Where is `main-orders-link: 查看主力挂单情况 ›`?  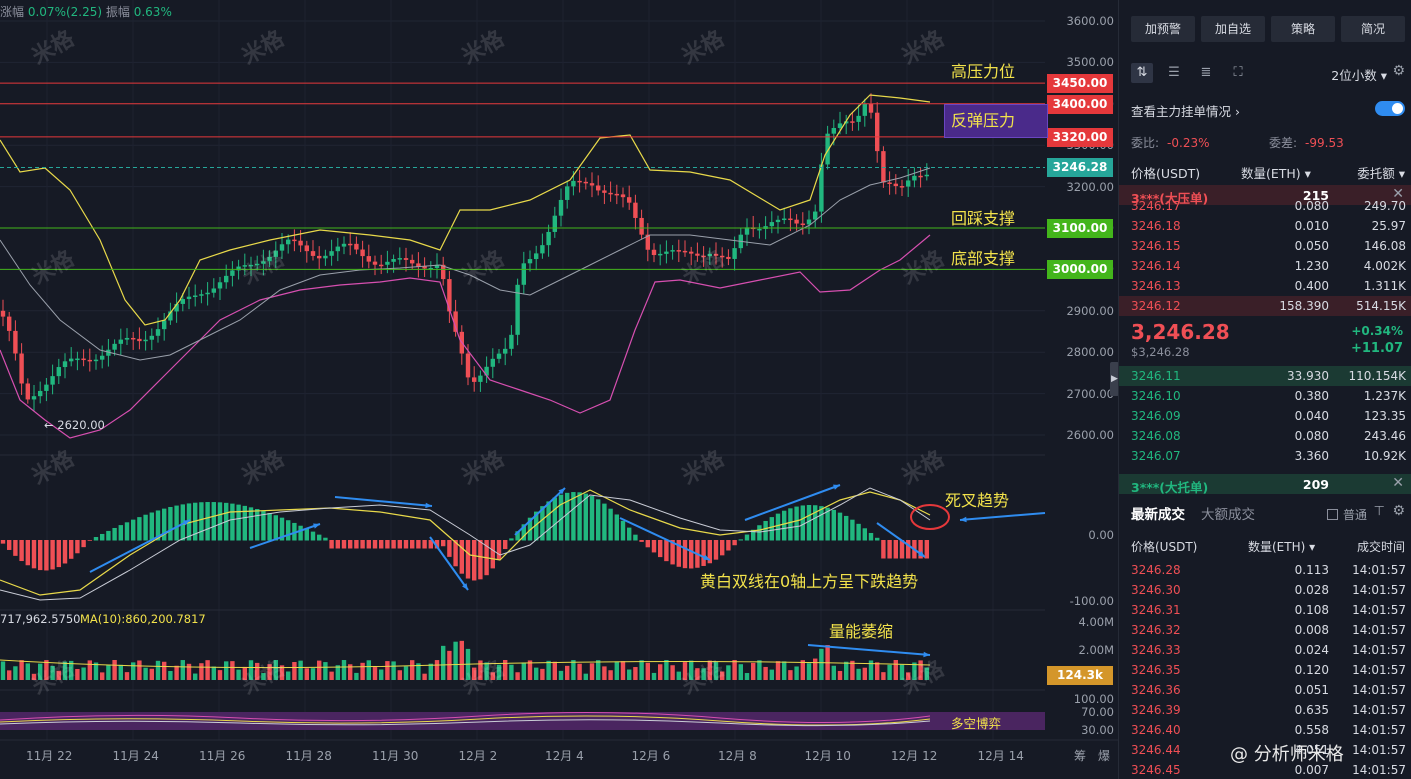 main-orders-link: 查看主力挂单情况 › is located at coordinates (1267, 110).